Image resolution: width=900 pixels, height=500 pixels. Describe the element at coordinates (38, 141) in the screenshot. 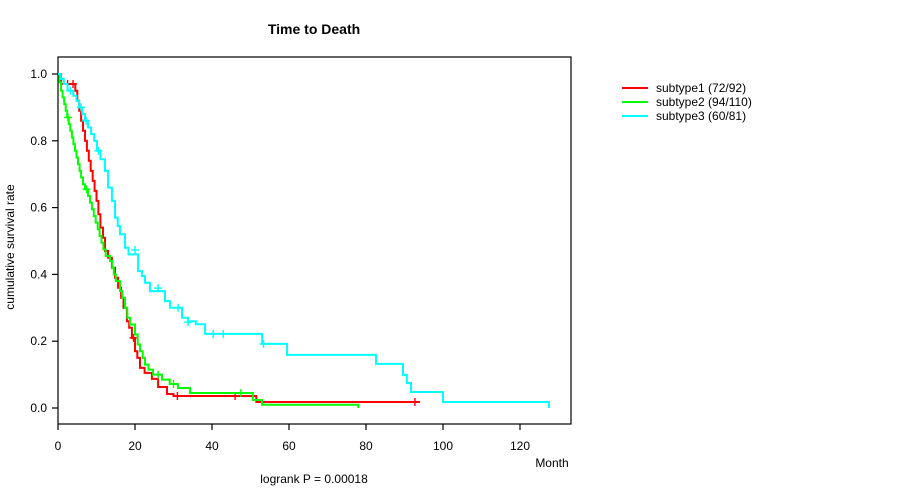

I see `y-tick-label: 0.8` at that location.